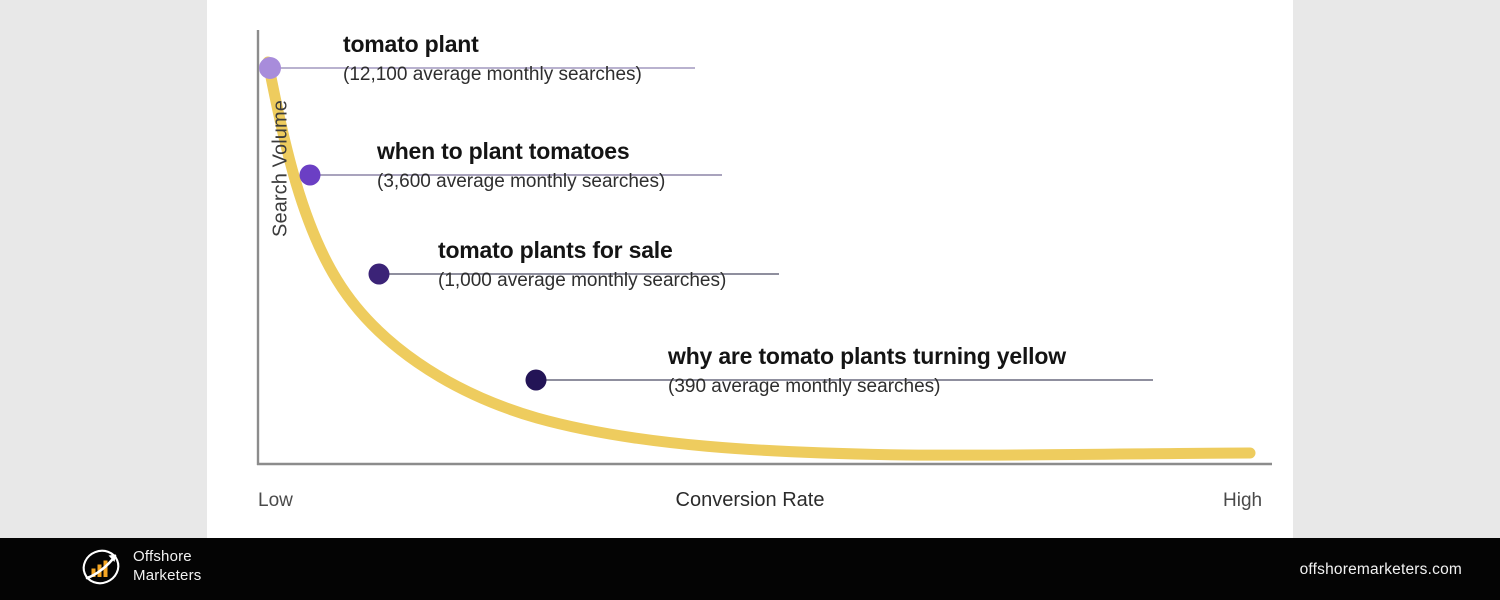  I want to click on data-point-tomato-plant, so click(270, 68).